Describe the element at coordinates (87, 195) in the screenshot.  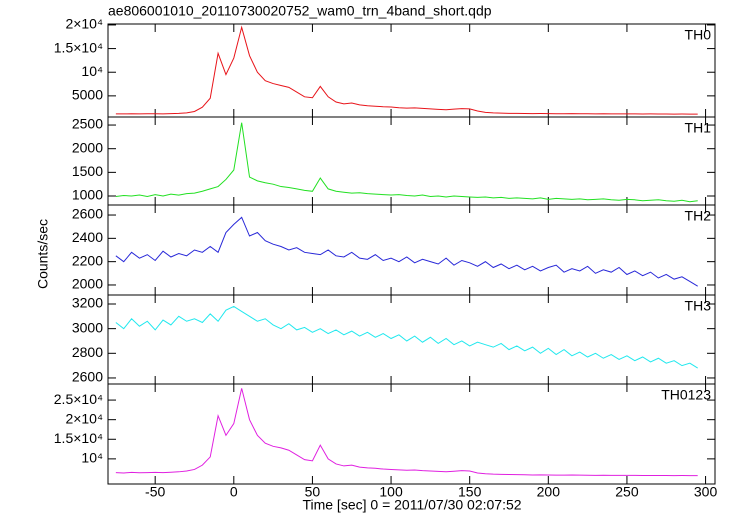
I see `y-tick-label: 1000` at that location.